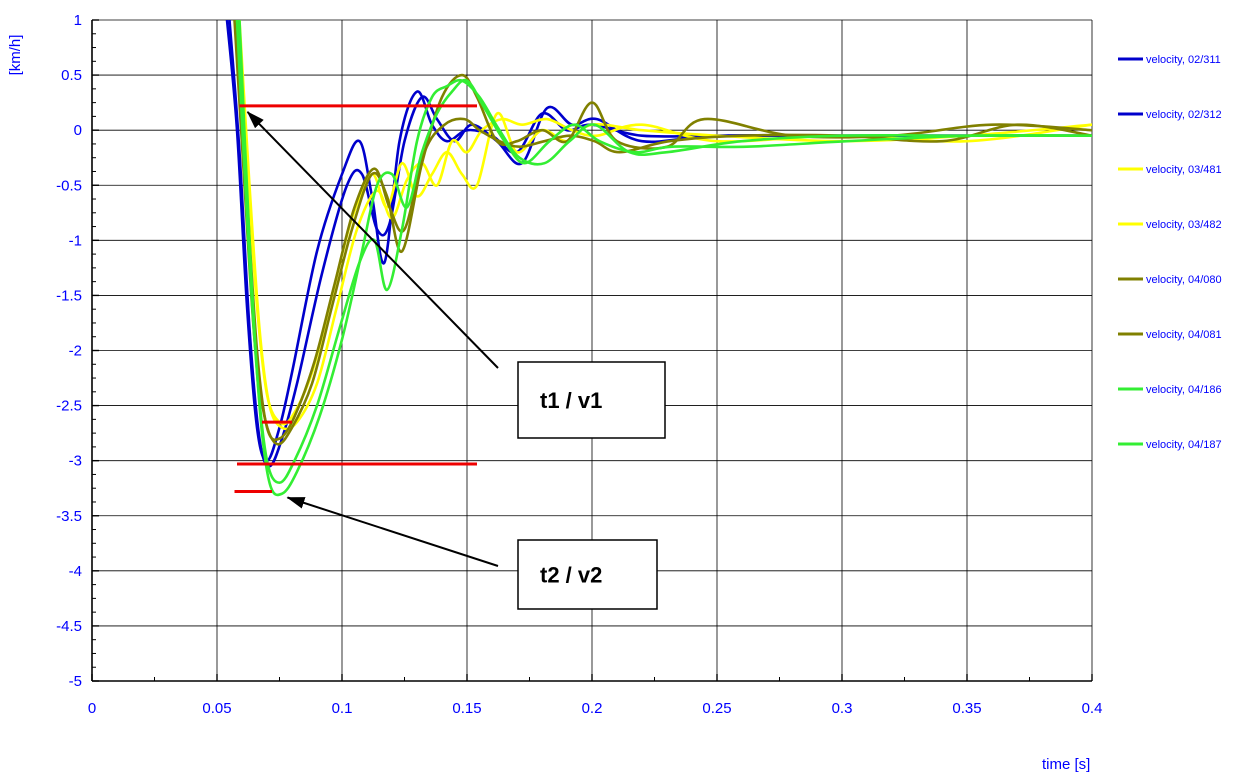  Describe the element at coordinates (71, 75) in the screenshot. I see `y-tick-label: 0.5` at that location.